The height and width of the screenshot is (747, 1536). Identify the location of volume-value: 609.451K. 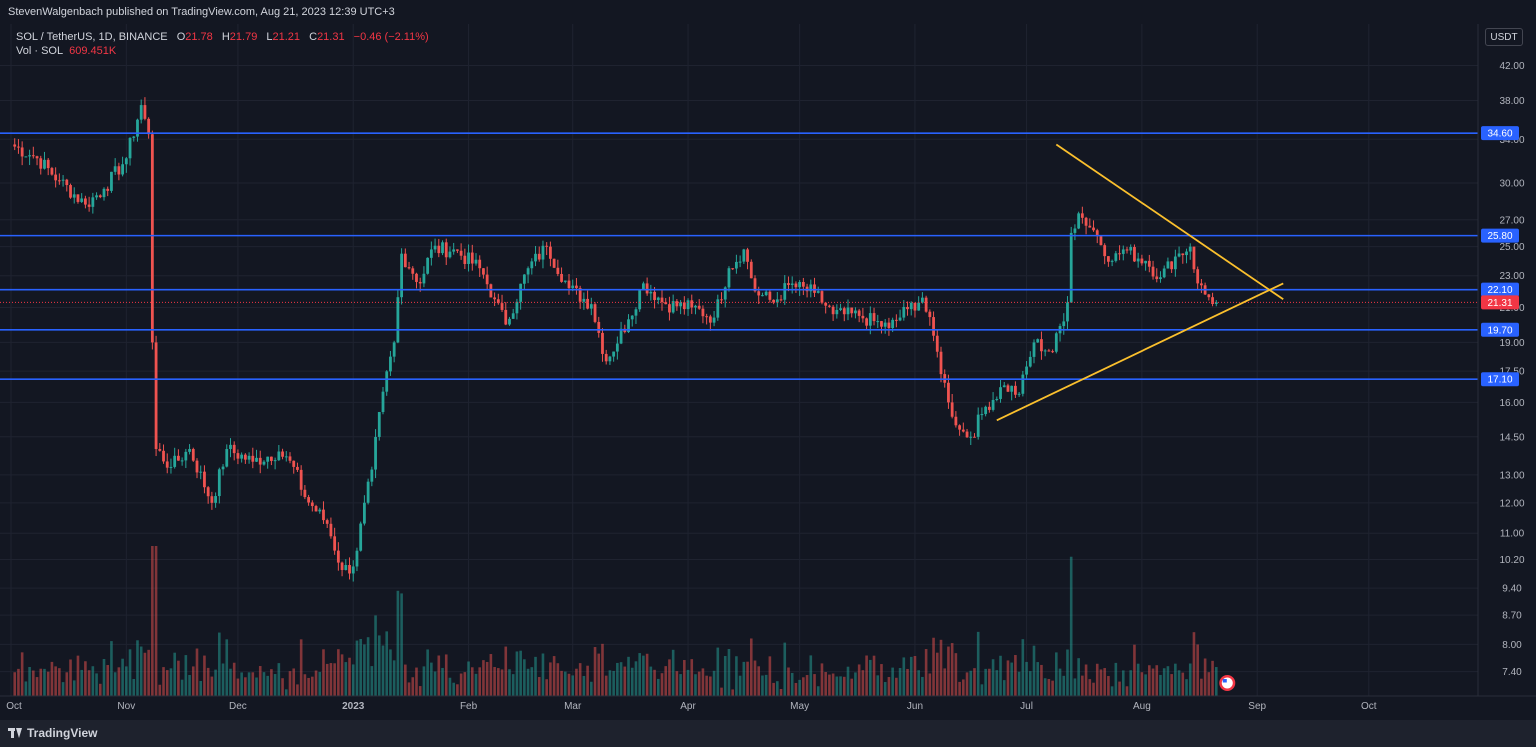
(93, 51).